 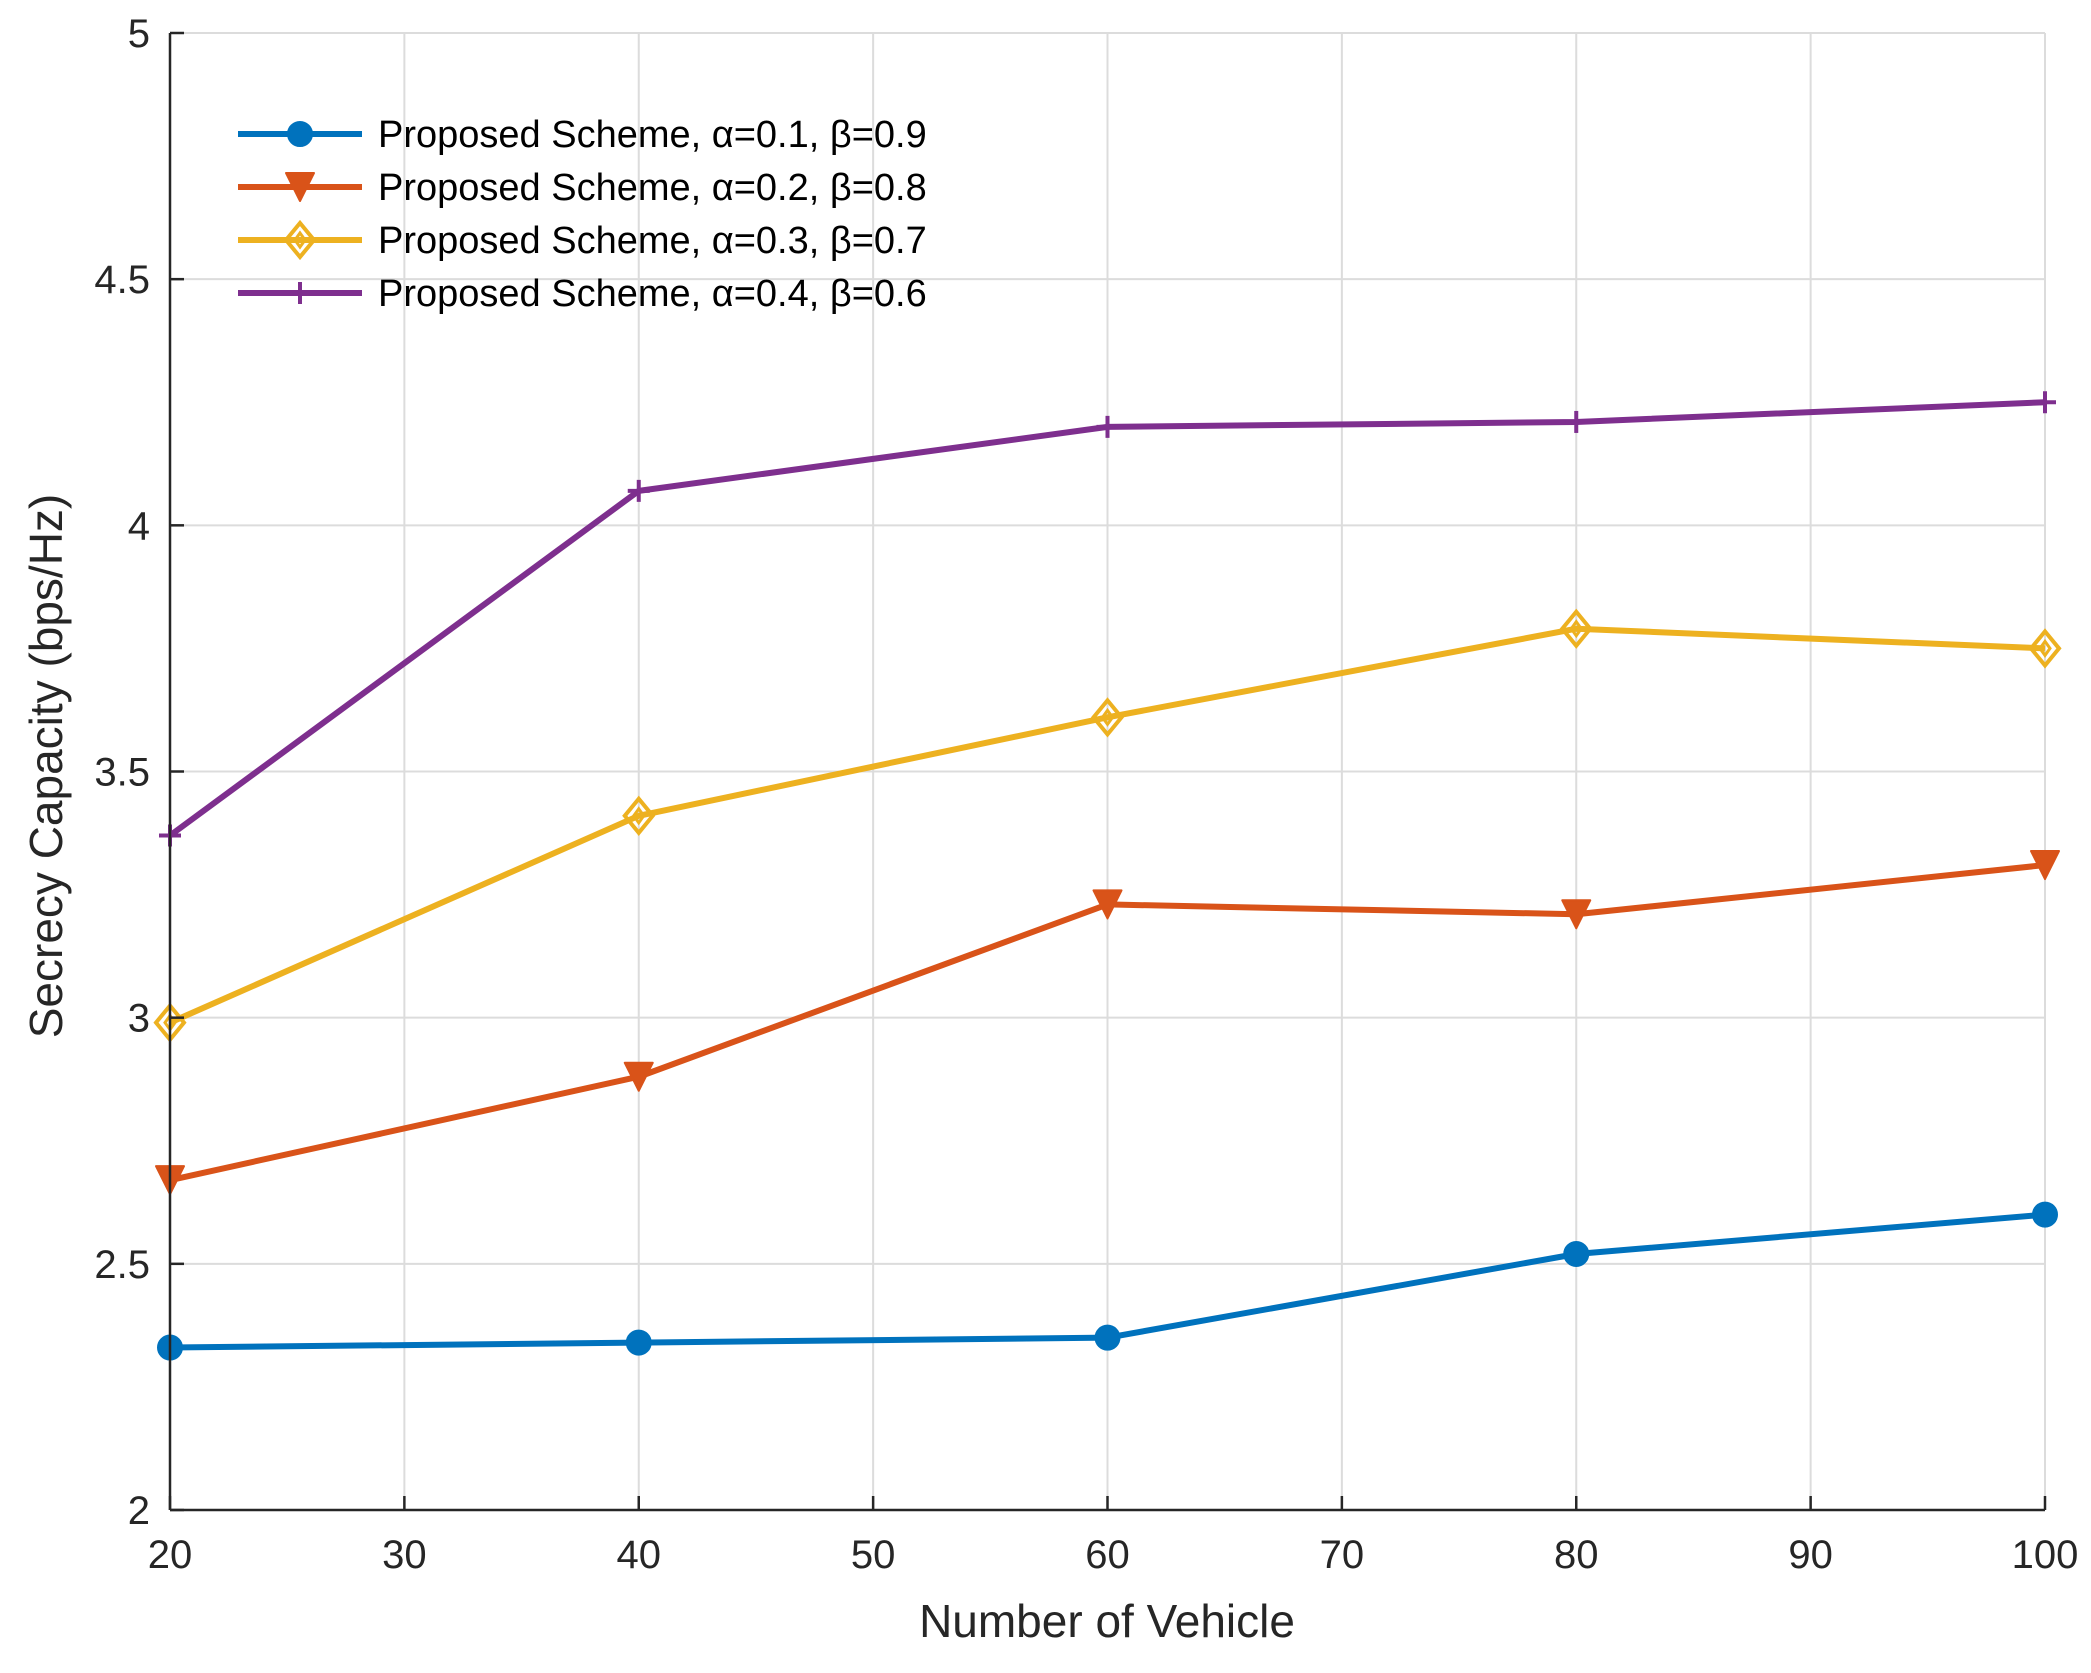 I want to click on legend-label: Proposed Scheme, α=0.2, β=0.8, so click(x=652, y=188).